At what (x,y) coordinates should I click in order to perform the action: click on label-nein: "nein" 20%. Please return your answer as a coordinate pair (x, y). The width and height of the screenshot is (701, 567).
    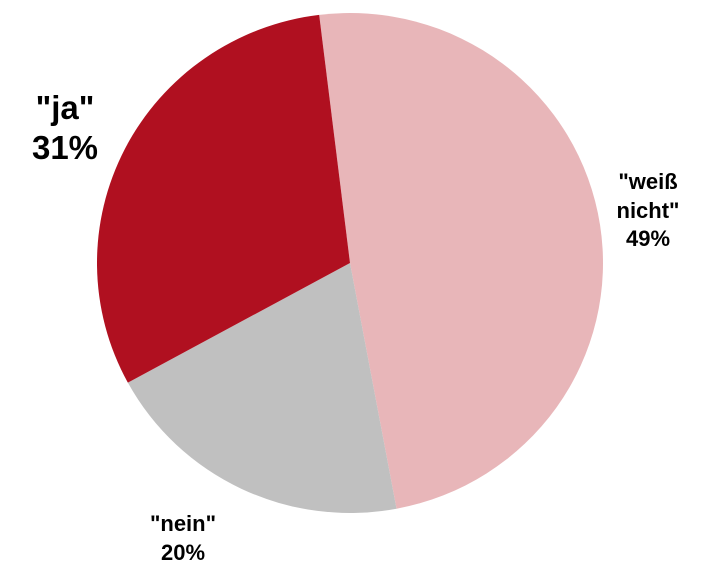
    Looking at the image, I should click on (183, 538).